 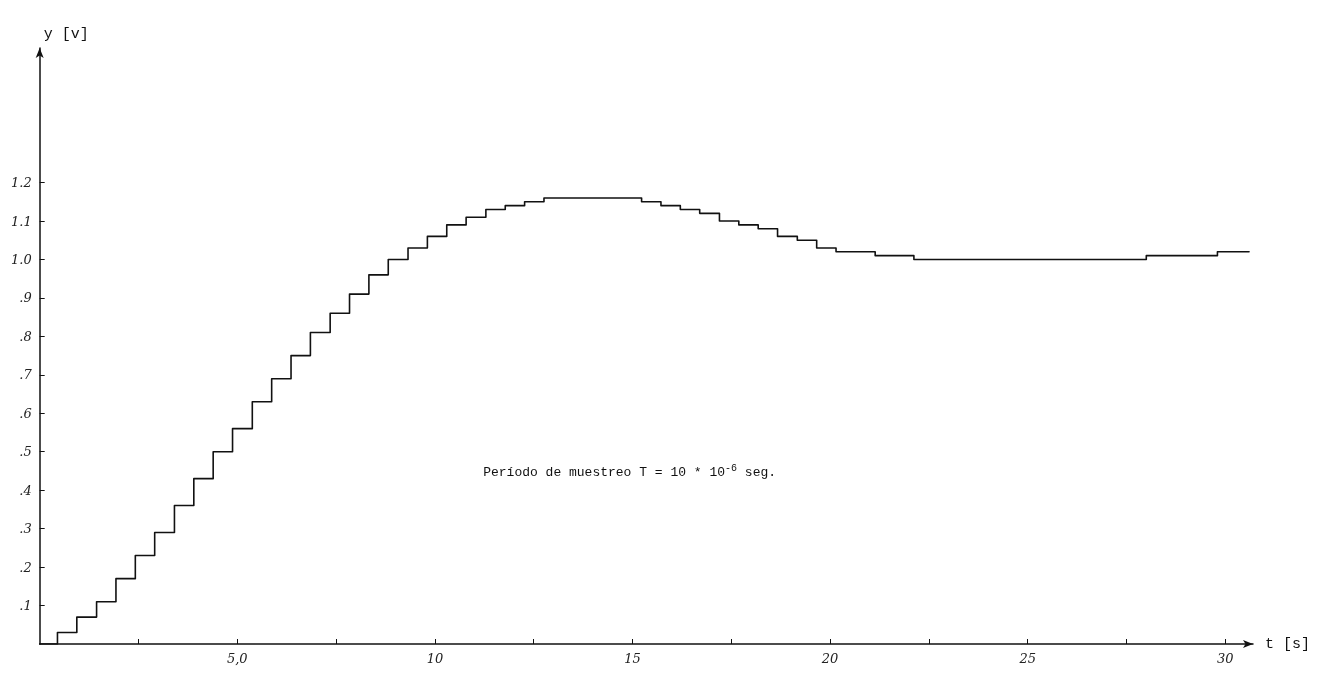 What do you see at coordinates (26, 375) in the screenshot?
I see `y-tick-label: .7` at bounding box center [26, 375].